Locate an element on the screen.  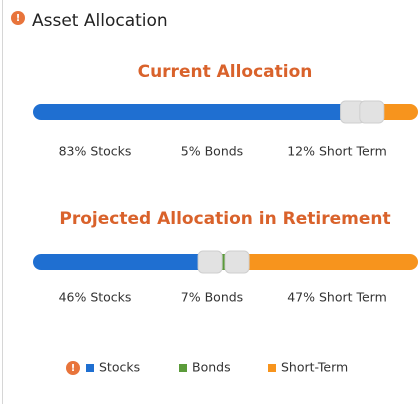
segment-label: 83% Stocks is located at coordinates (95, 151).